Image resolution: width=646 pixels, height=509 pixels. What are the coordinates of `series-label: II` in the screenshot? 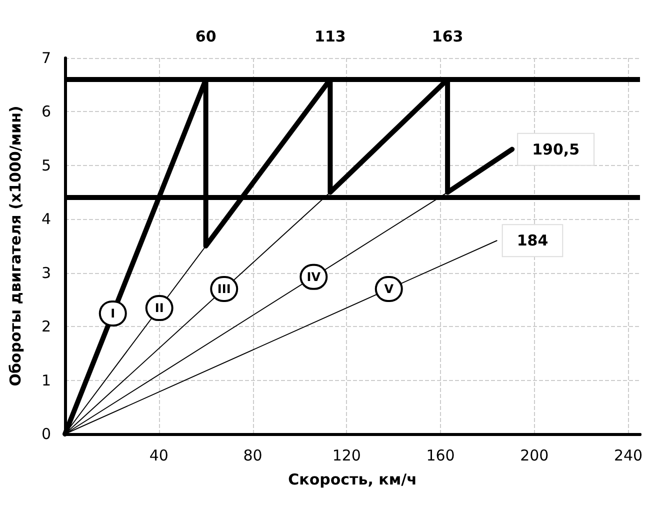 It's located at (159, 308).